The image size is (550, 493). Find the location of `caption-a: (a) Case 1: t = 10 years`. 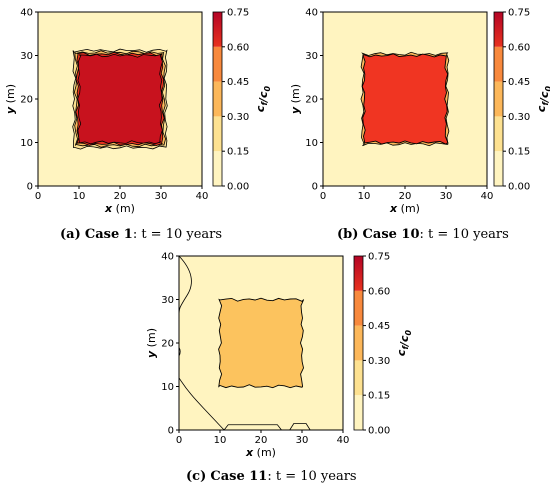

caption-a: (a) Case 1: t = 10 years is located at coordinates (141, 234).